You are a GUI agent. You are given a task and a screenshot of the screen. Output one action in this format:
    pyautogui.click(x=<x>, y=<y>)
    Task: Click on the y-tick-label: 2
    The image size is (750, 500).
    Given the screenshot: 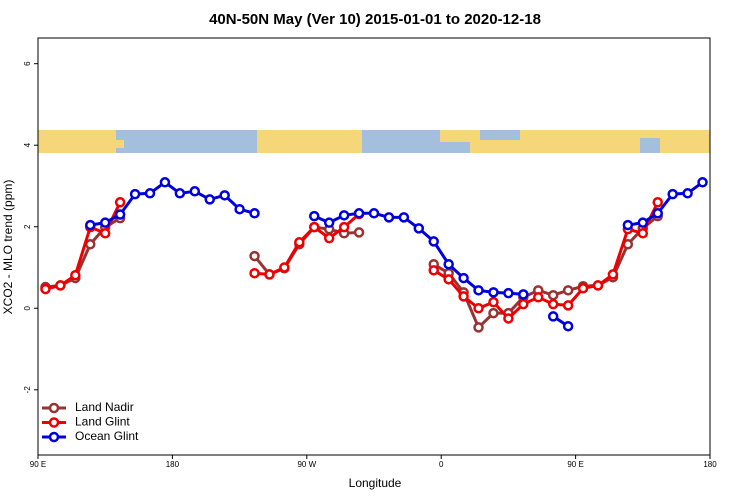 What is the action you would take?
    pyautogui.click(x=27, y=226)
    